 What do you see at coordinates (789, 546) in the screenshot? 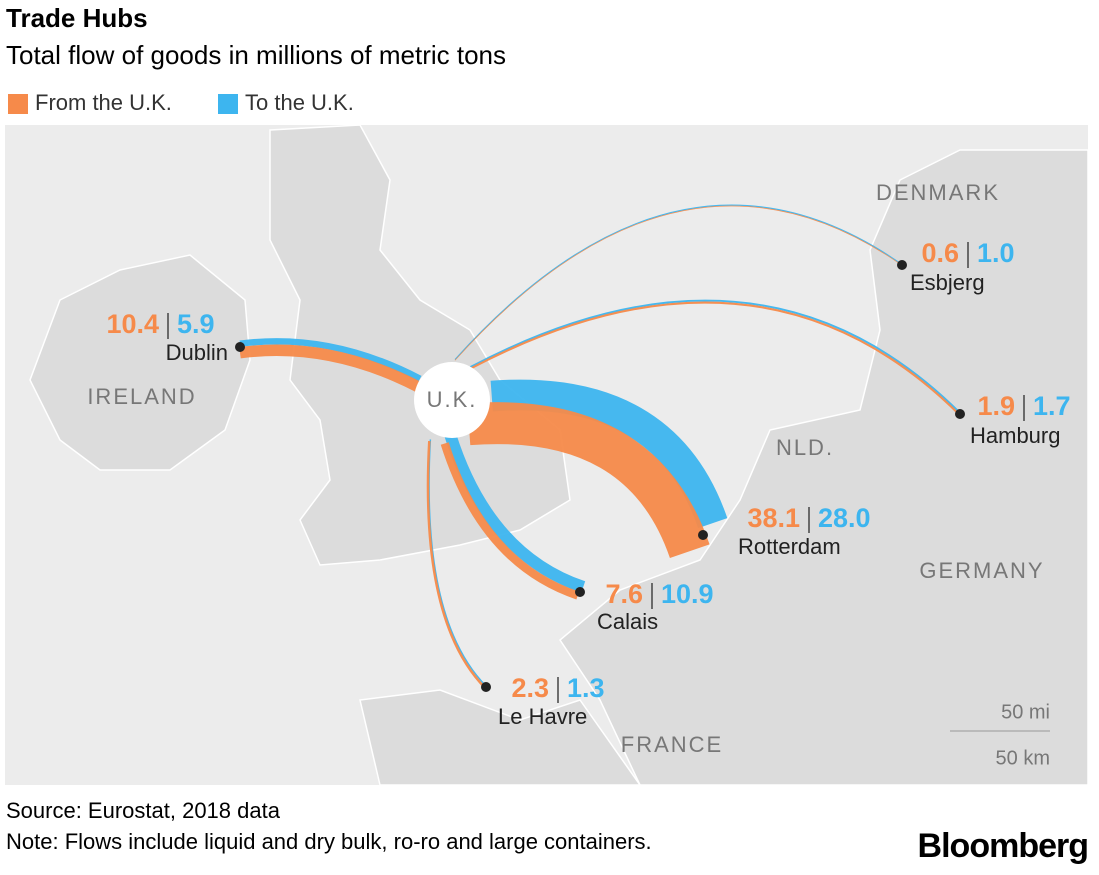
I see `hub-name: Rotterdam` at bounding box center [789, 546].